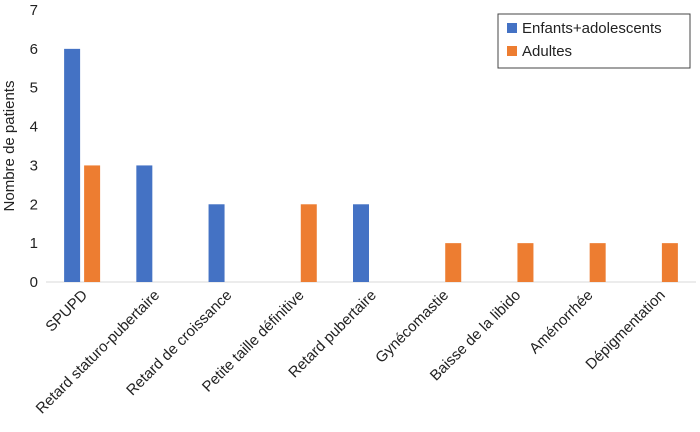 This screenshot has width=700, height=432. I want to click on y-tick-label: 3, so click(34, 165).